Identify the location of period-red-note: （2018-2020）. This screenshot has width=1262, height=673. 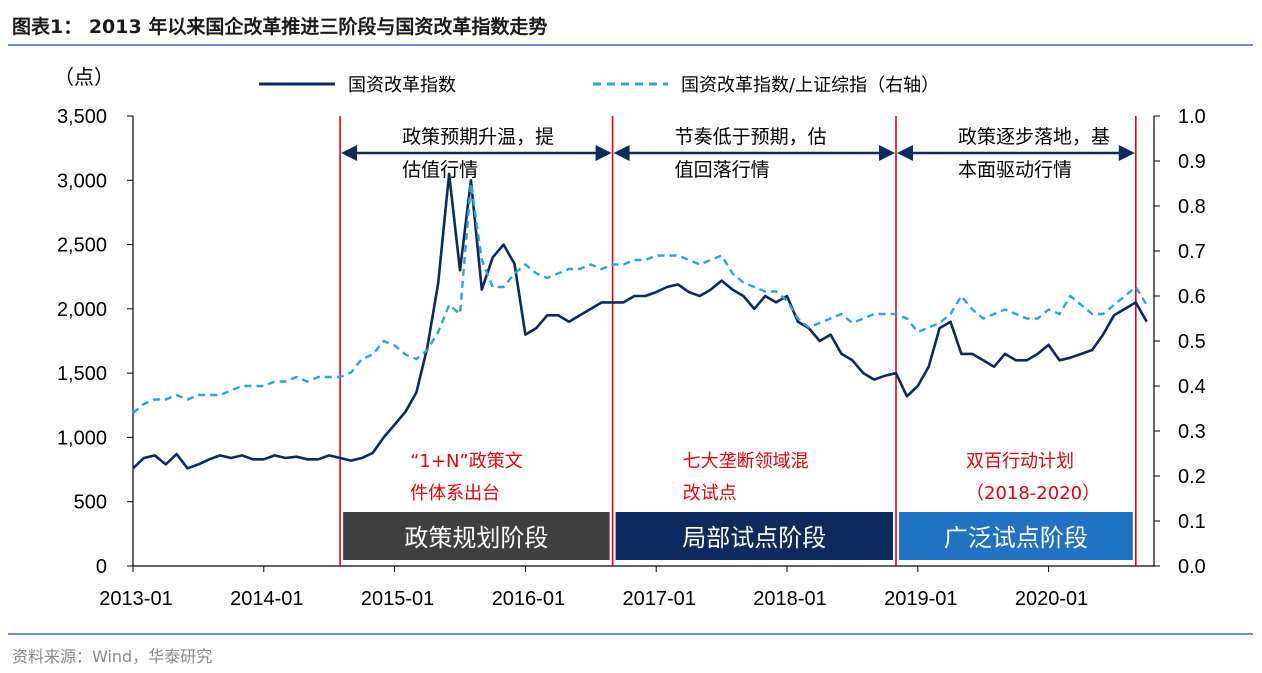
(1033, 493).